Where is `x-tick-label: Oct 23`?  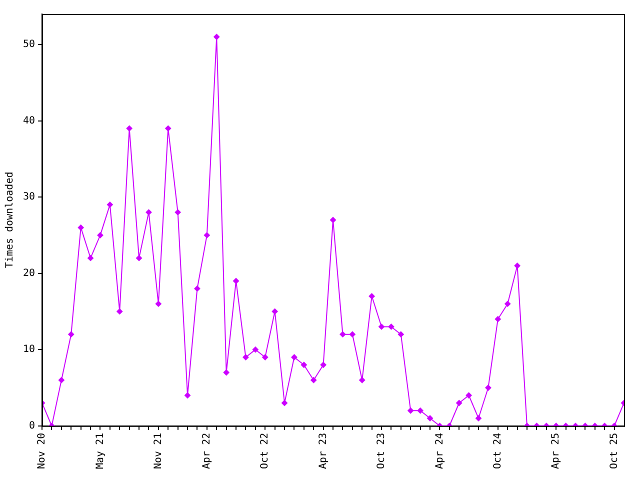 x-tick-label: Oct 23 is located at coordinates (382, 450).